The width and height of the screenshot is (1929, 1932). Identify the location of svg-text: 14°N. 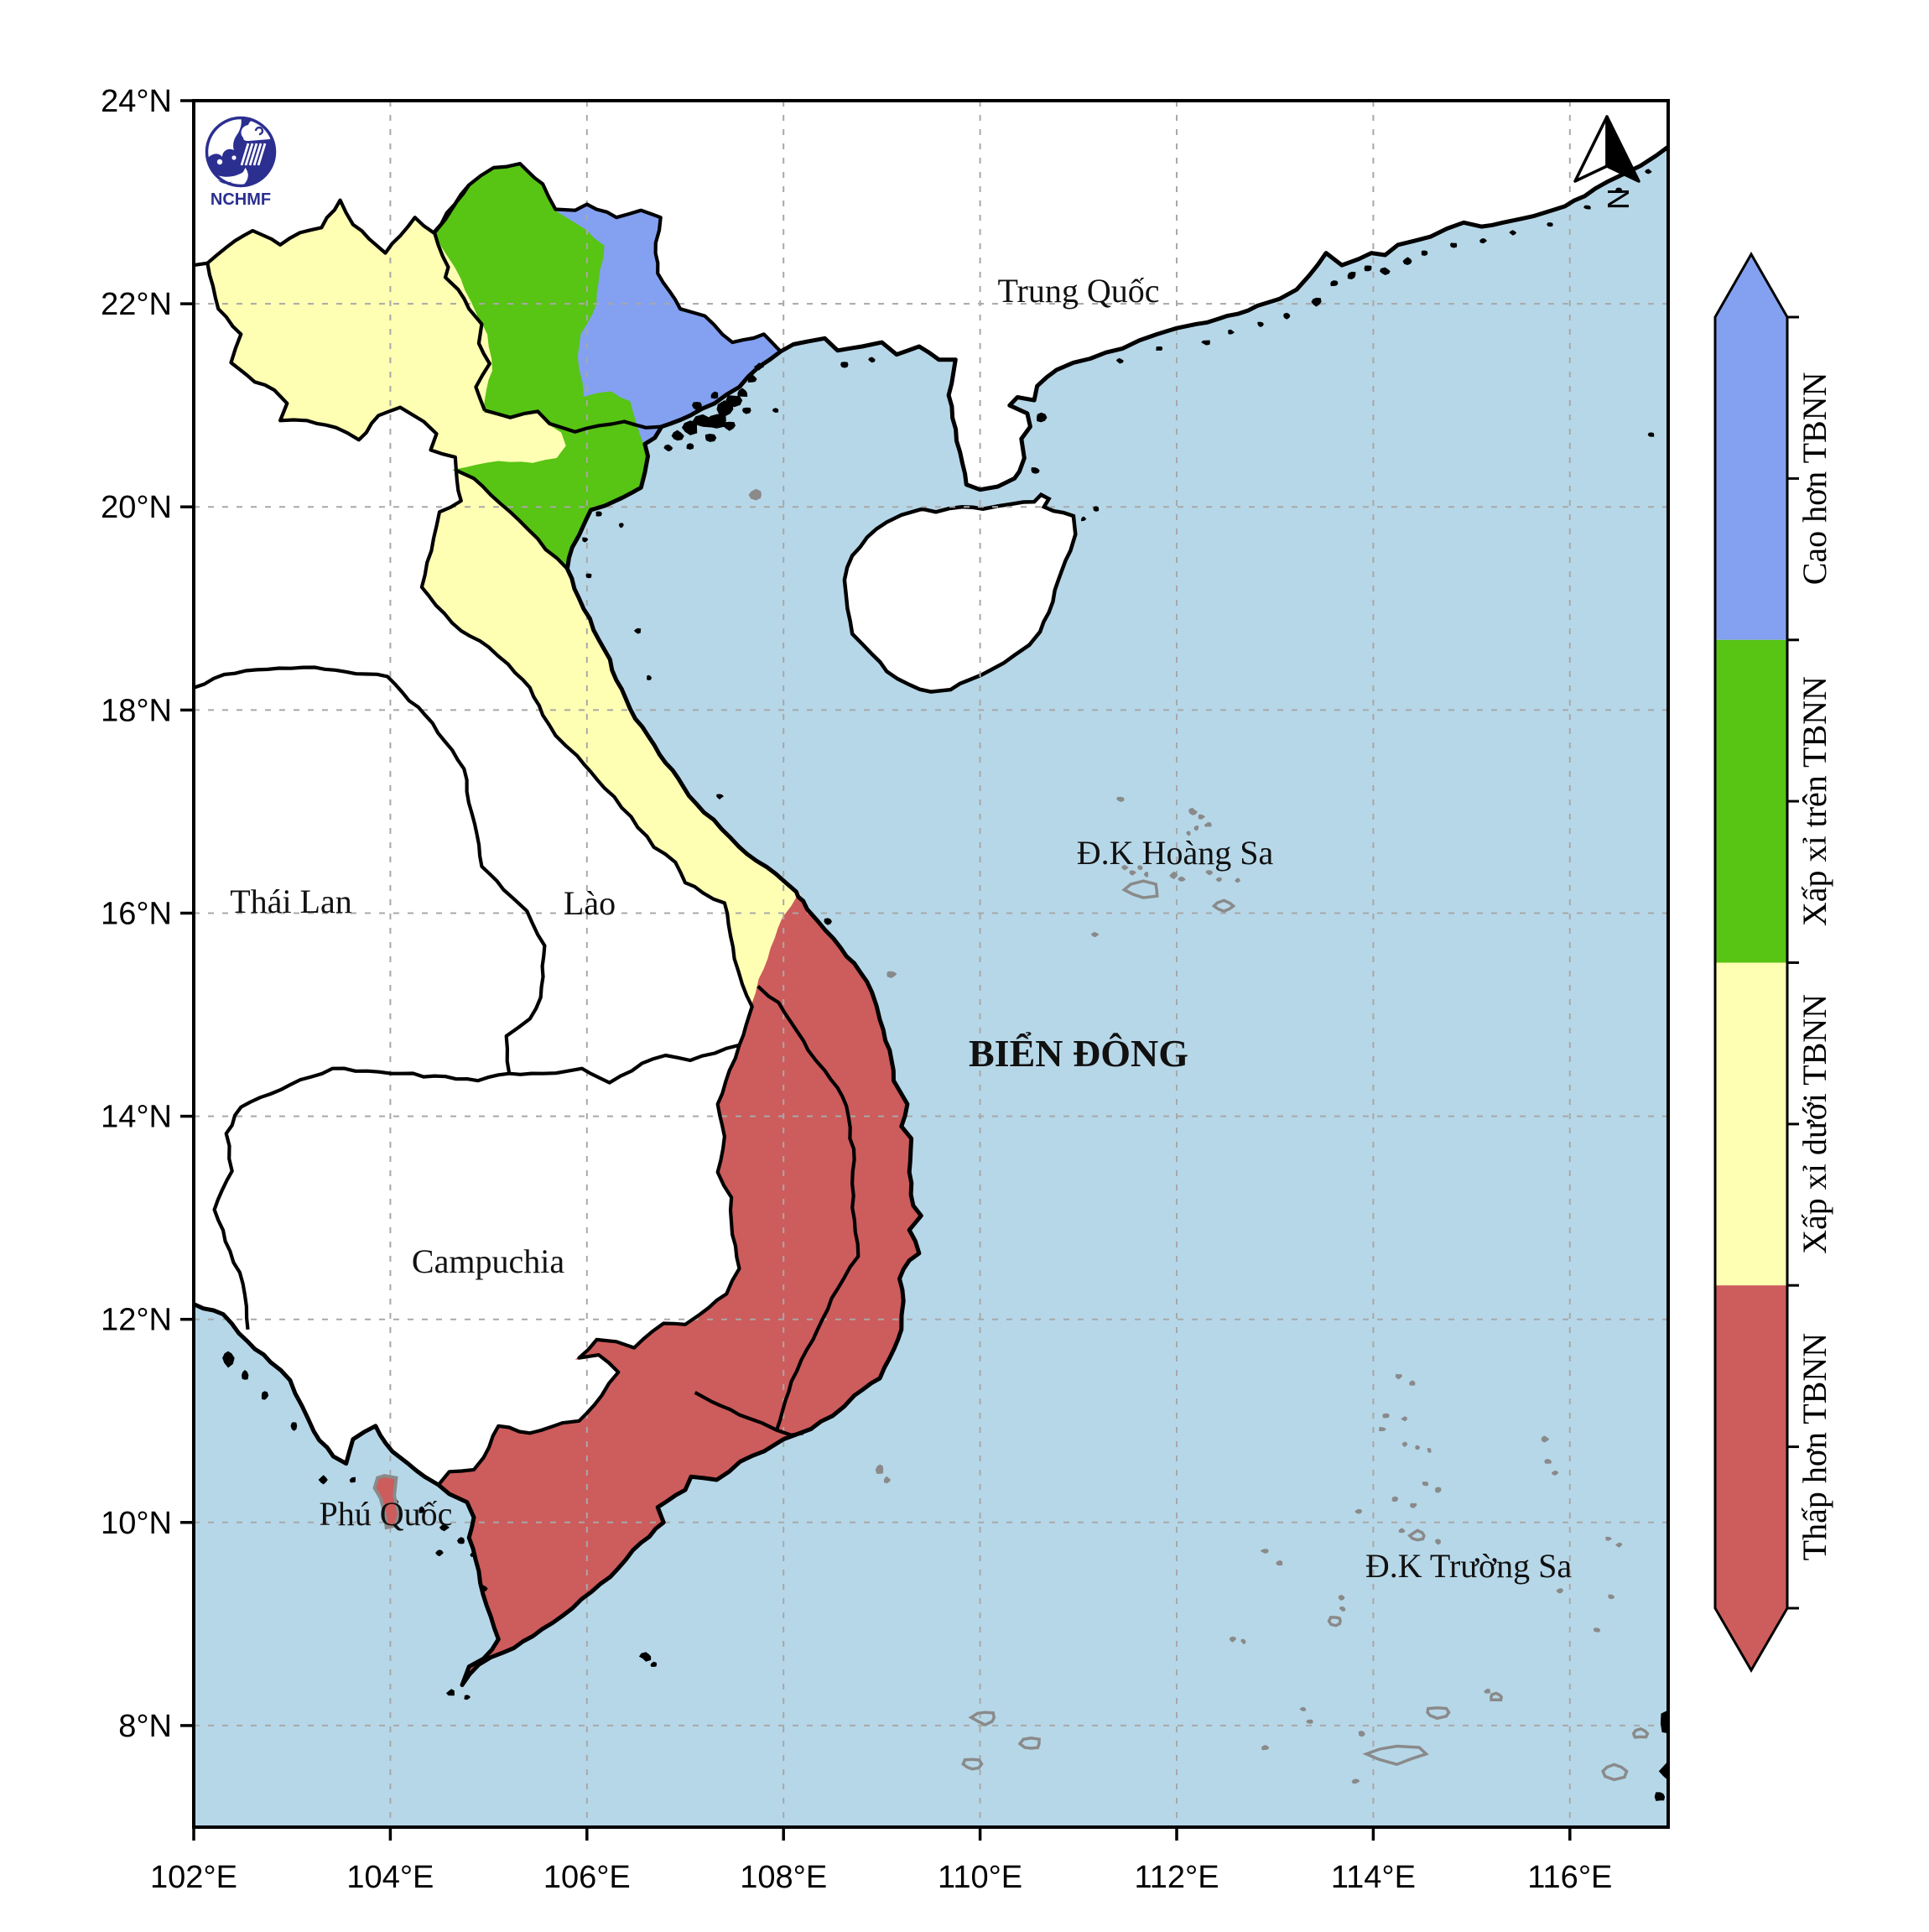
(136, 1117).